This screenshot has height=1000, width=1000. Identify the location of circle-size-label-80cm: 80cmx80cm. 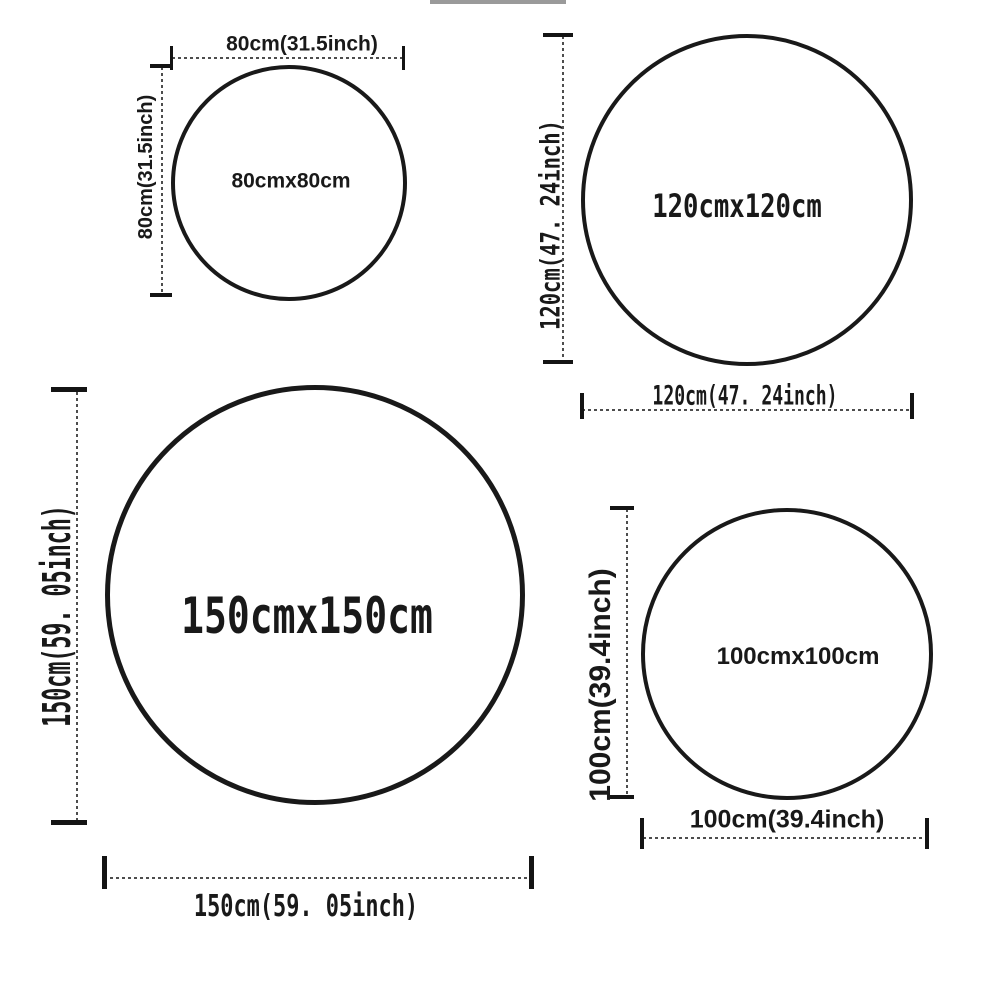
(291, 181).